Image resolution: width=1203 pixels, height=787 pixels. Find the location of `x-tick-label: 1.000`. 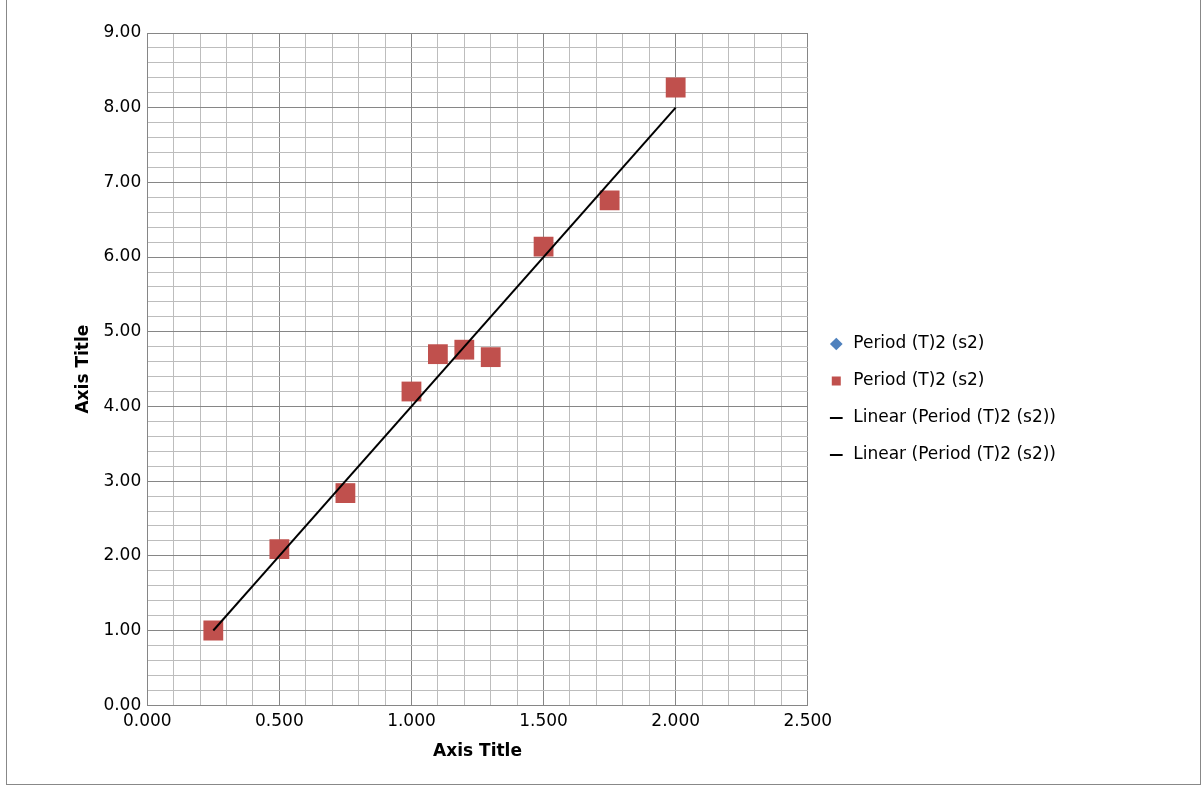

x-tick-label: 1.000 is located at coordinates (411, 719).